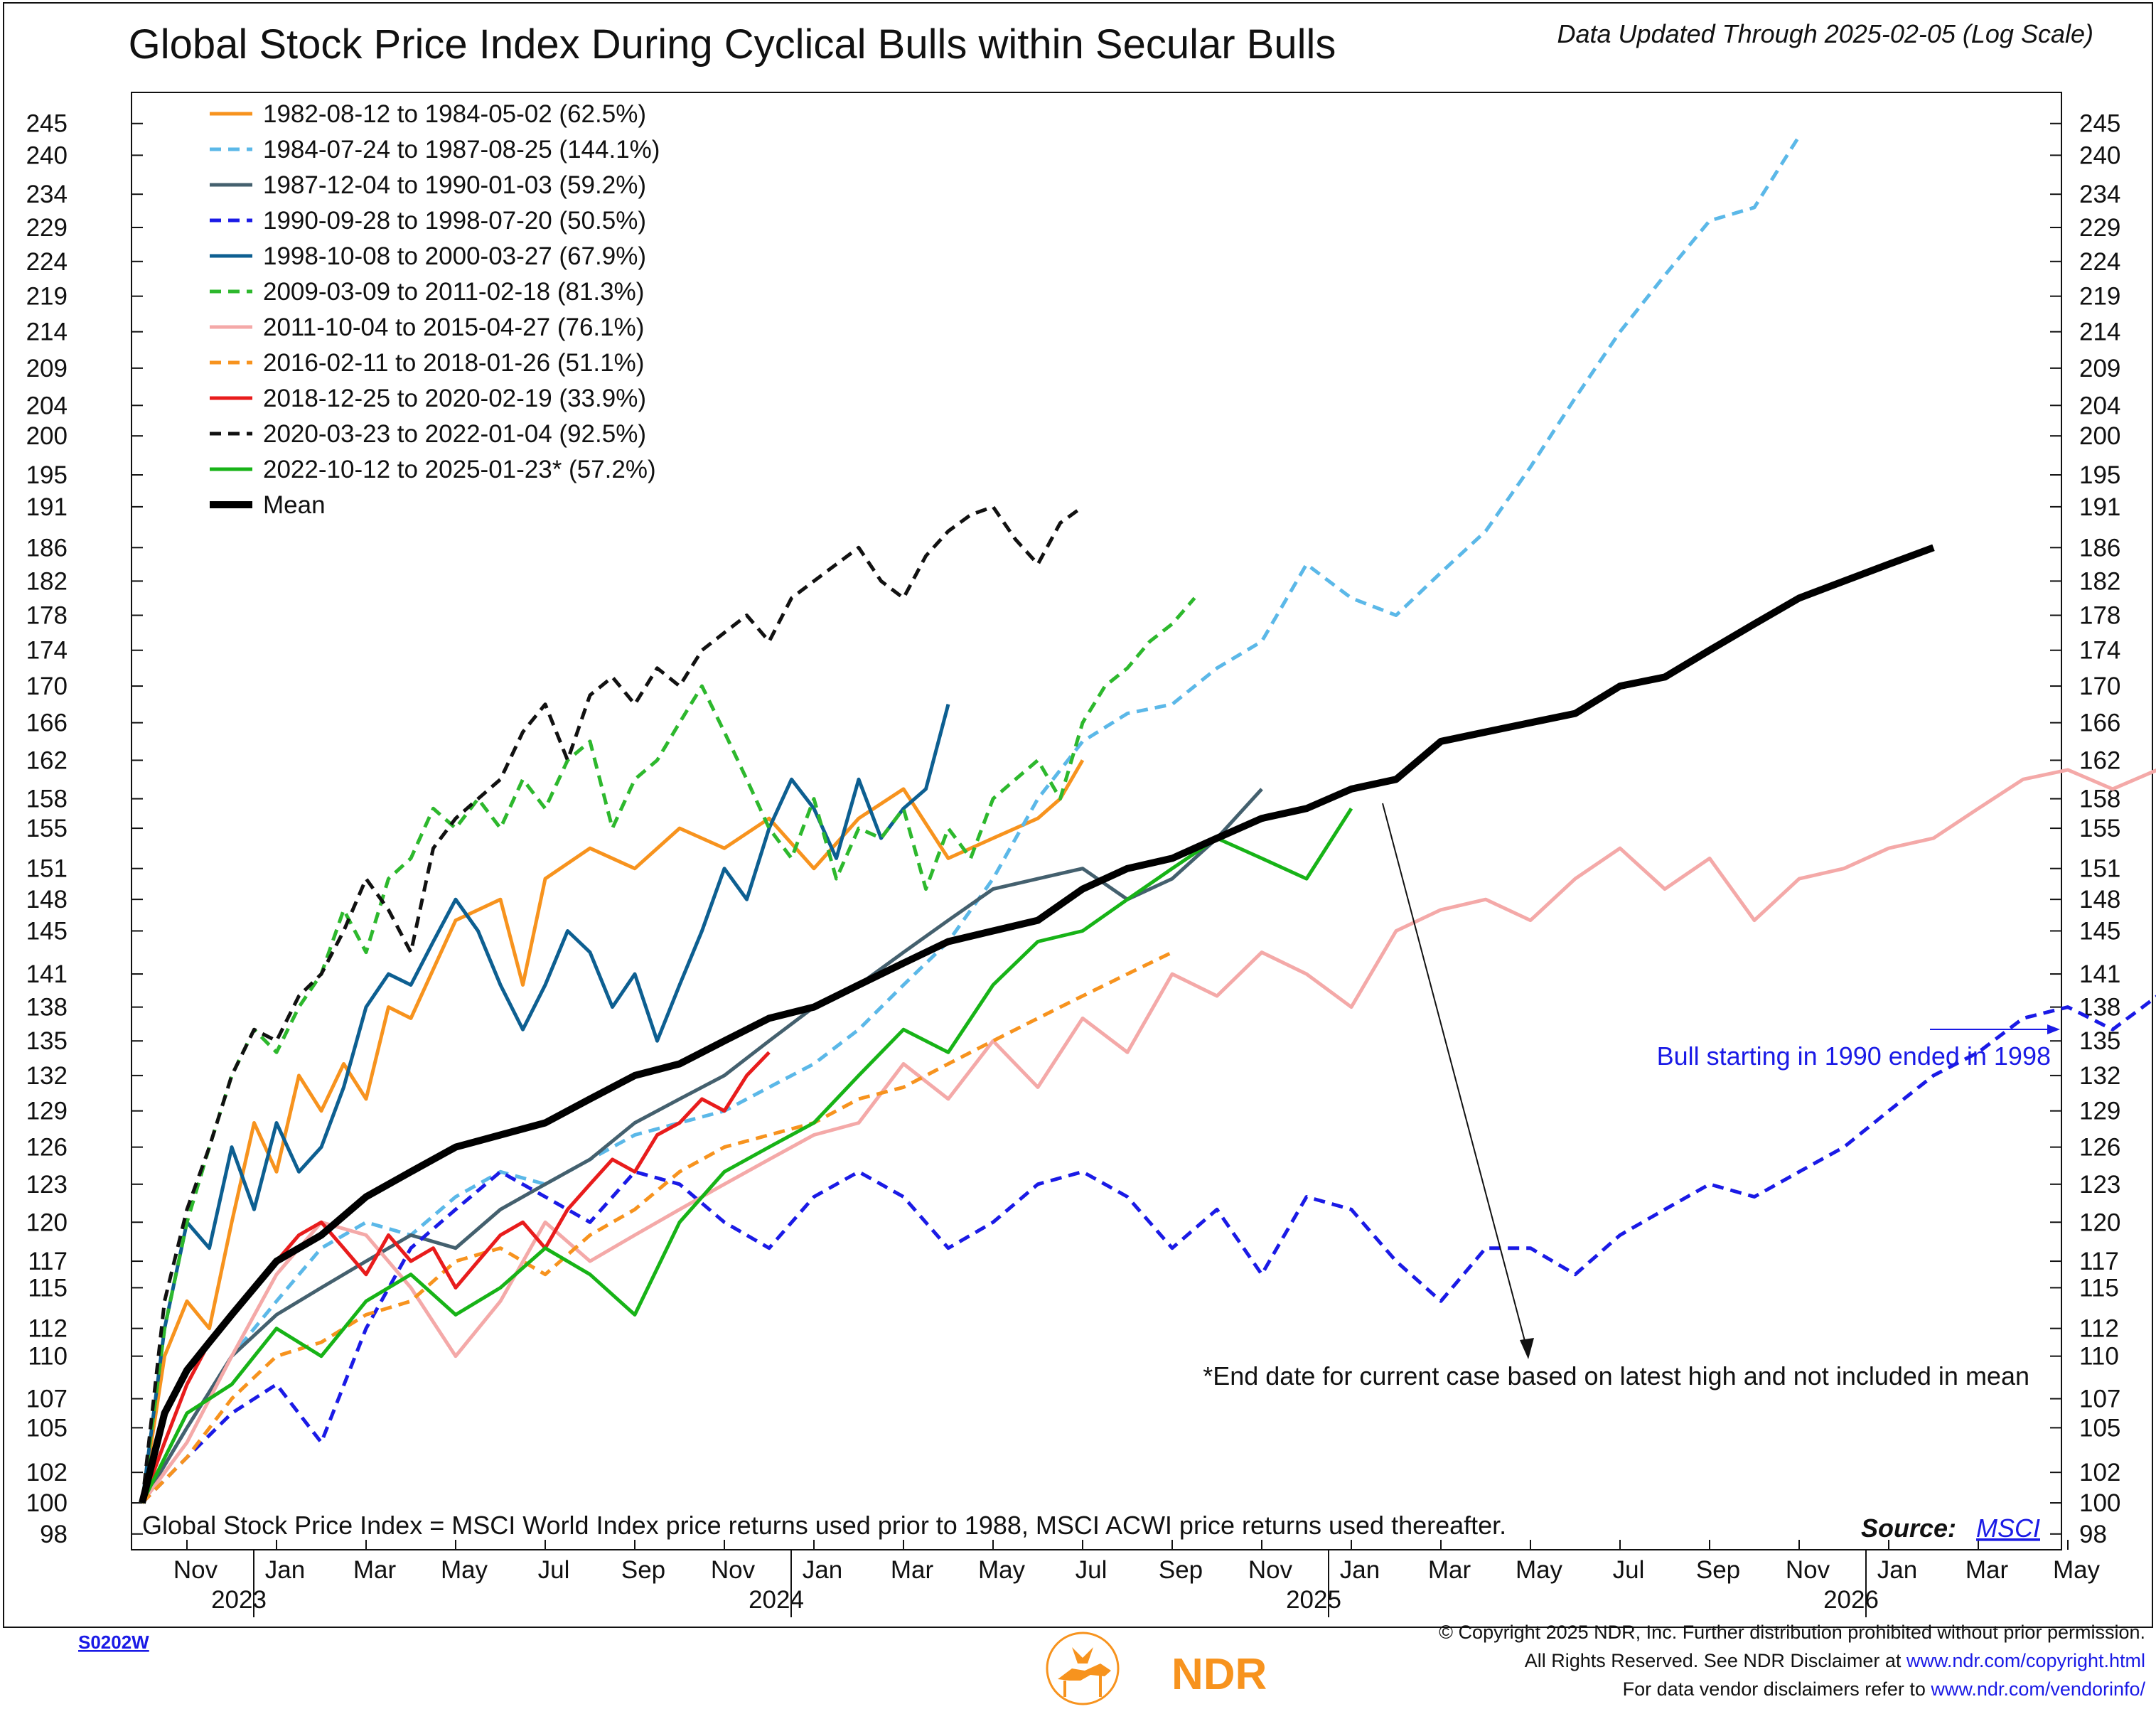 This screenshot has height=1709, width=2156. I want to click on y-tick-label-left: 182, so click(47, 581).